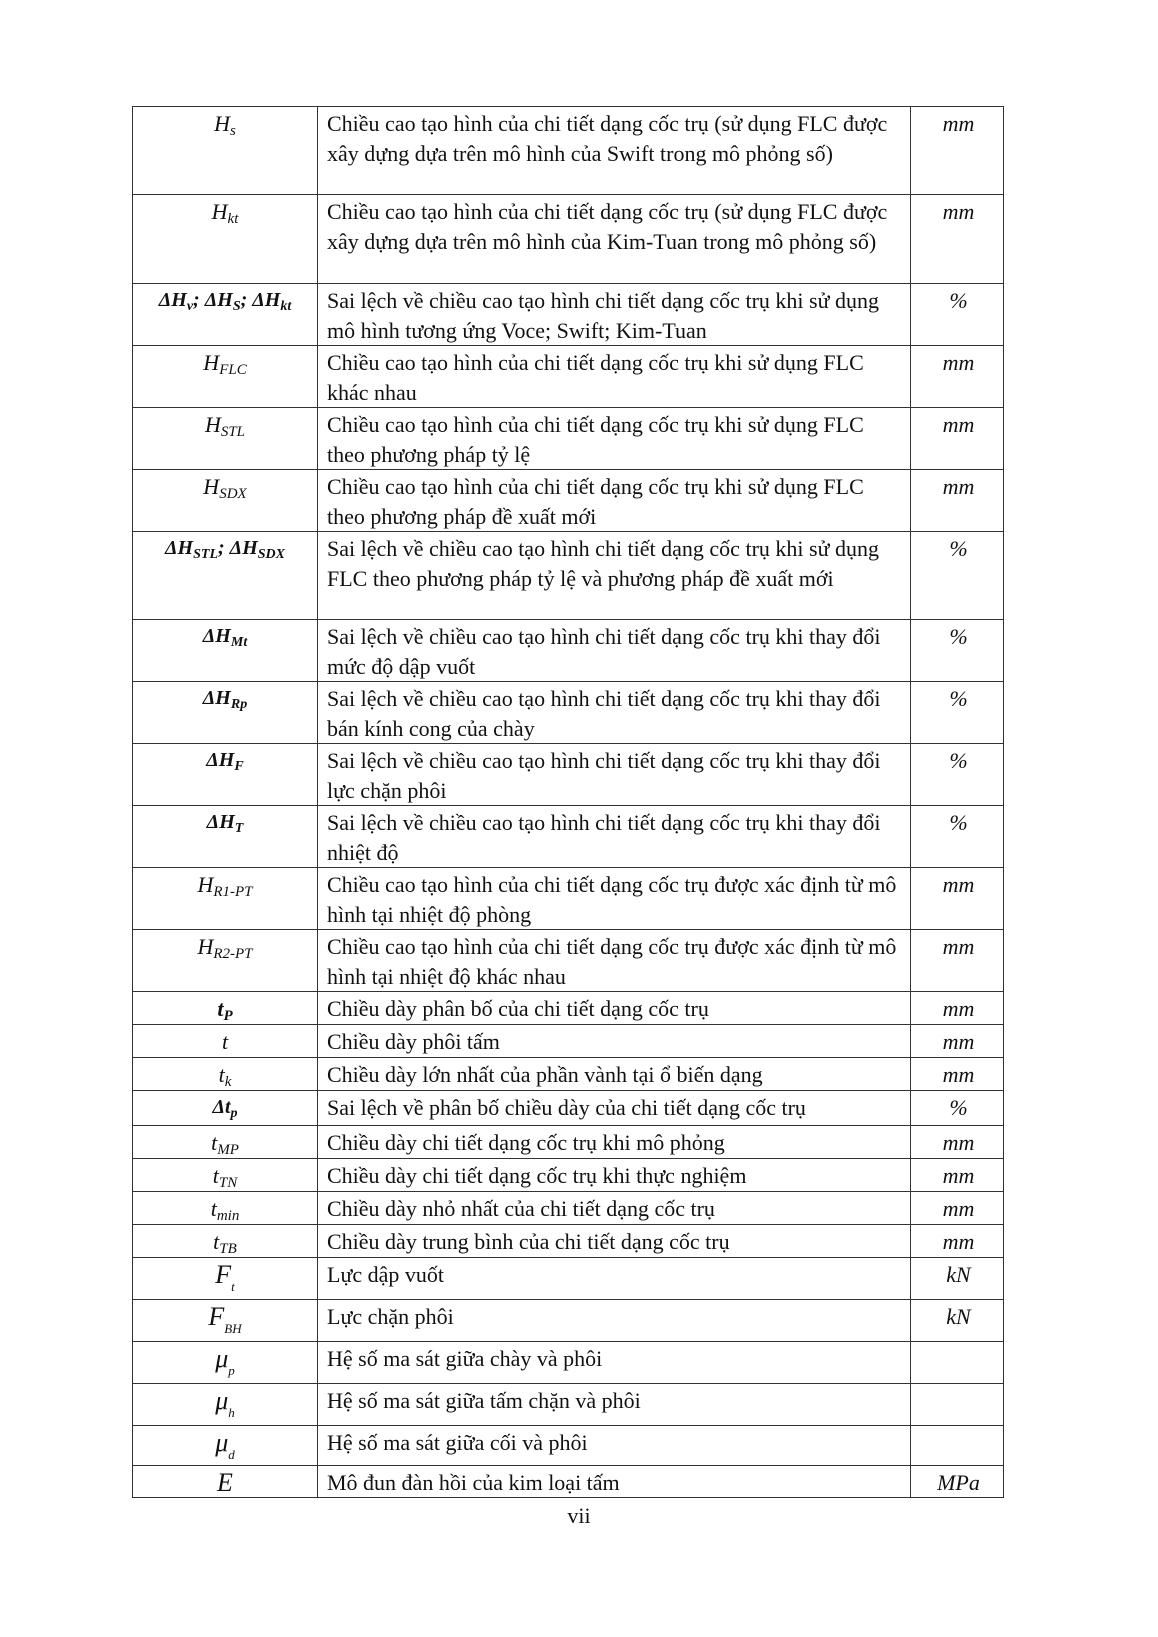  I want to click on symbol-cell: FBH, so click(225, 1320).